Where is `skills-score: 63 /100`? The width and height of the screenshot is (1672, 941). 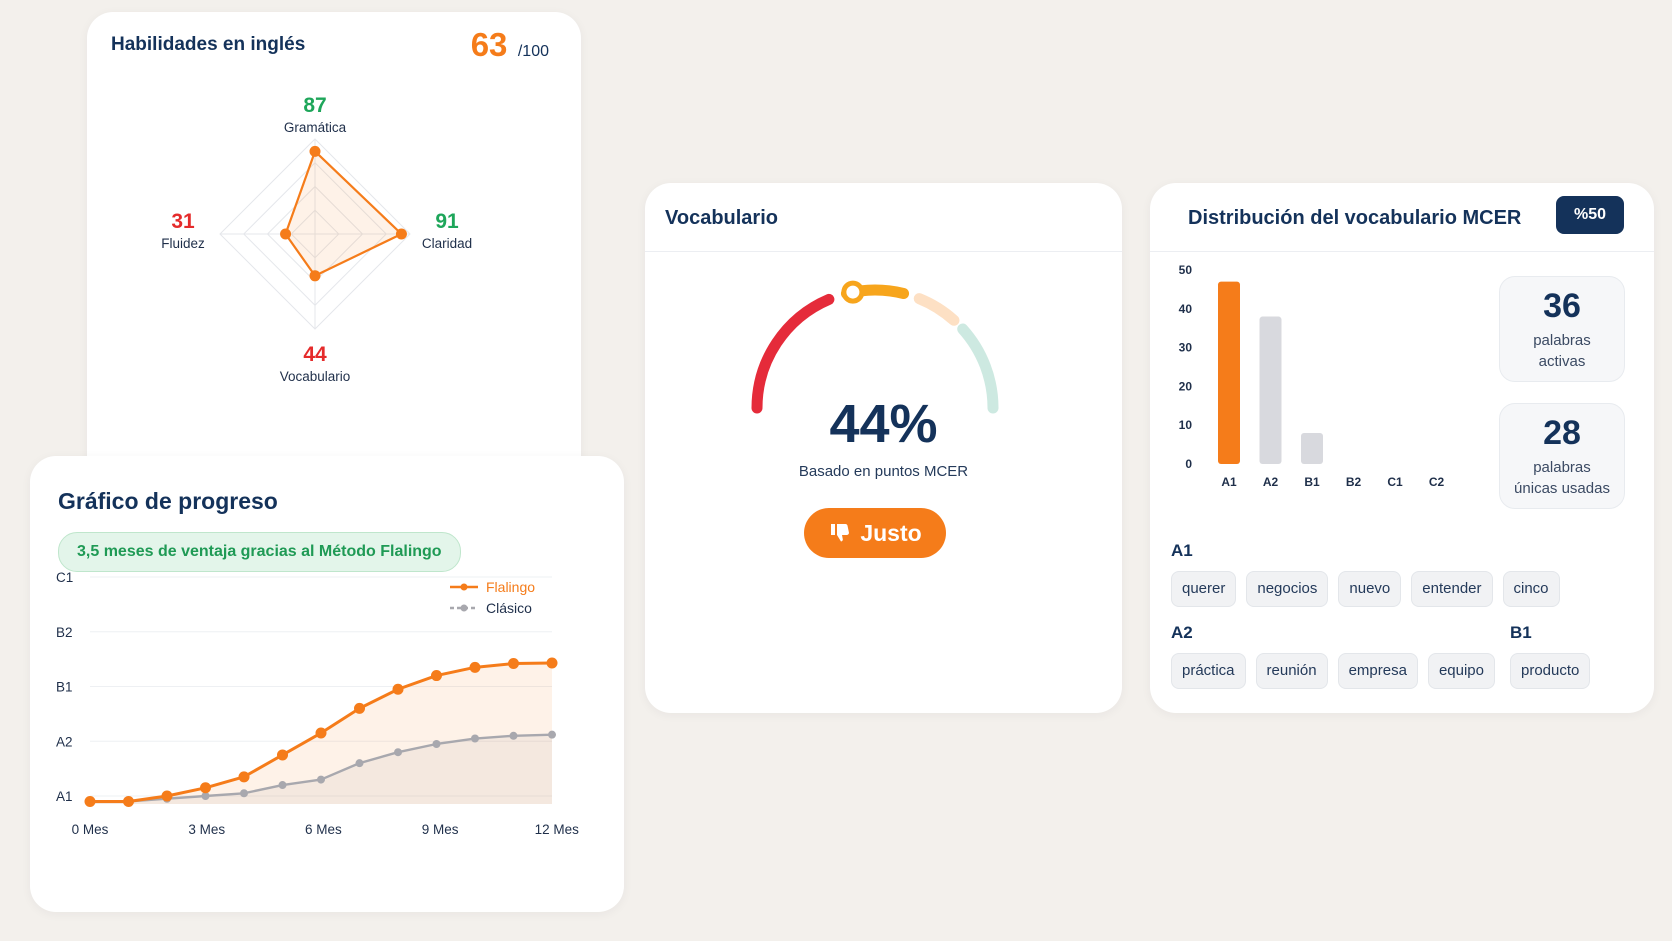 skills-score: 63 /100 is located at coordinates (510, 45).